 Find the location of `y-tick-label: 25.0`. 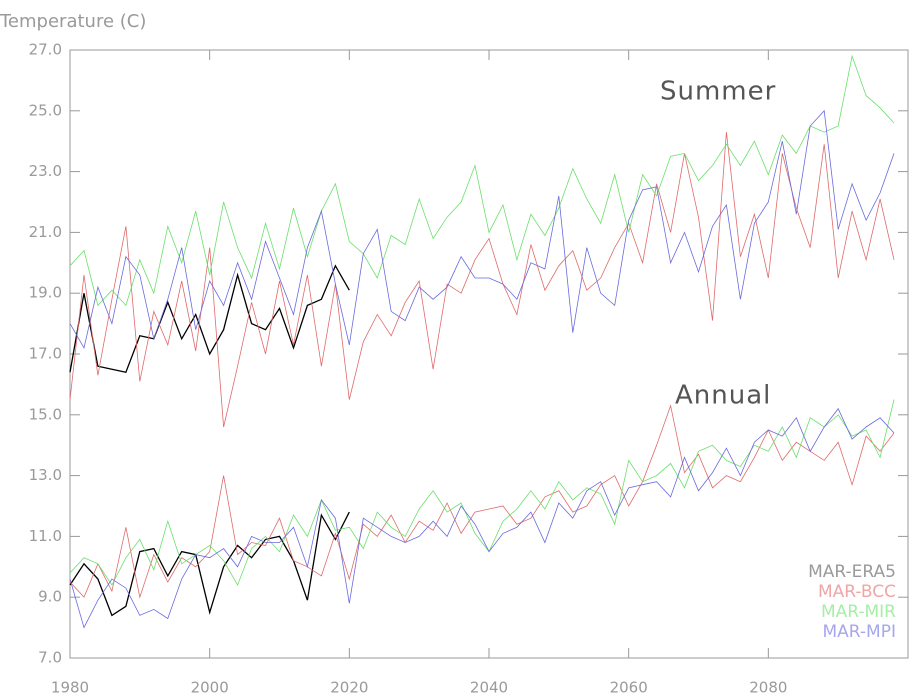

y-tick-label: 25.0 is located at coordinates (45, 110).